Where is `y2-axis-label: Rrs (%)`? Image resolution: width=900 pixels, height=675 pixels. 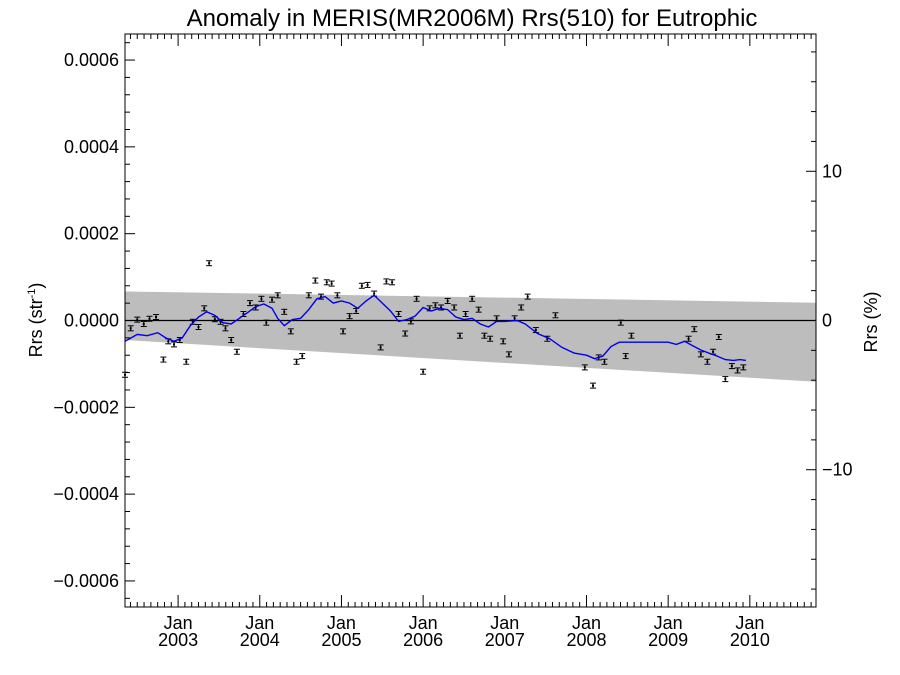
y2-axis-label: Rrs (%) is located at coordinates (871, 322).